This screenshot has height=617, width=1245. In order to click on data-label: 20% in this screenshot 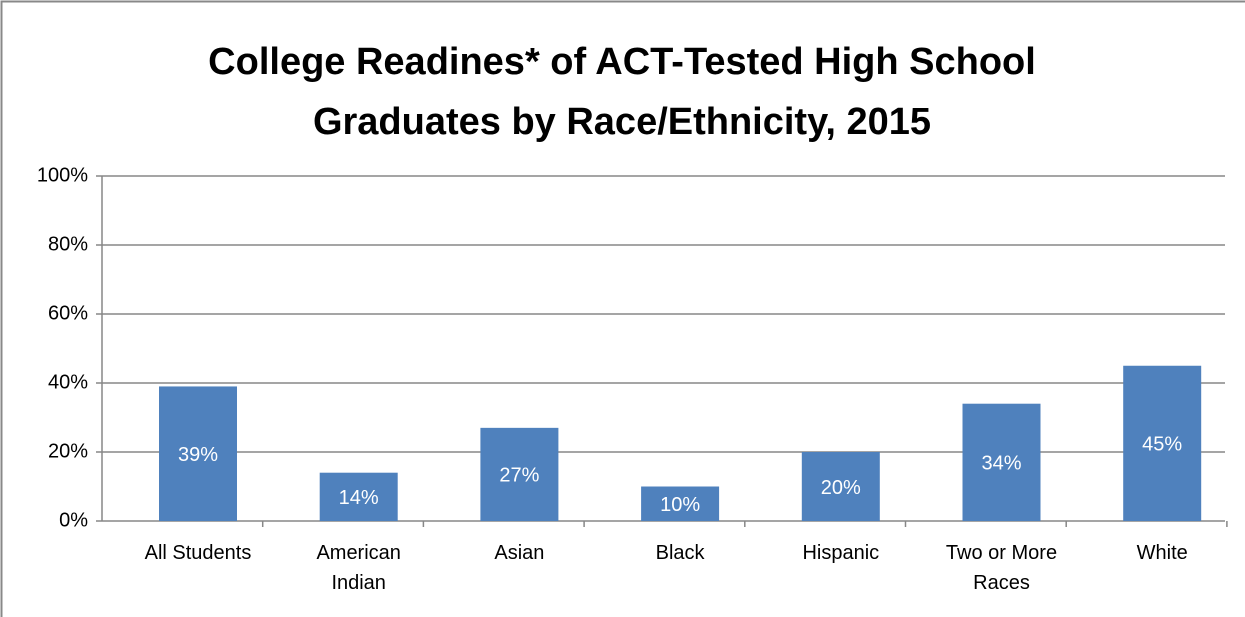, I will do `click(841, 488)`.